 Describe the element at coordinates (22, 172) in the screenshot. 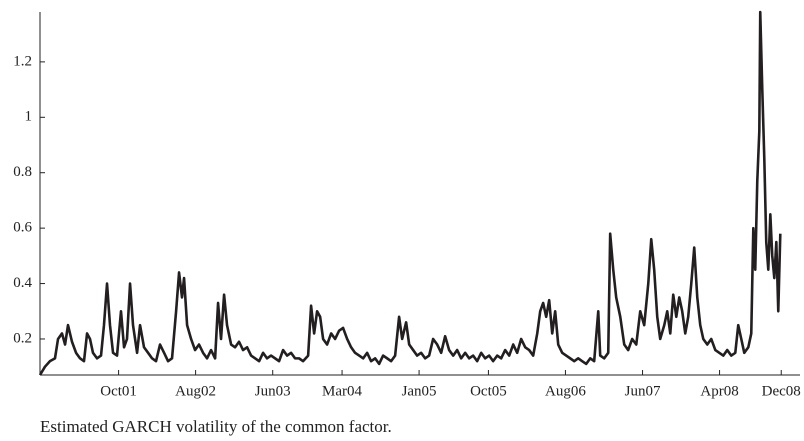

I see `y-tick-label: 0.8` at that location.